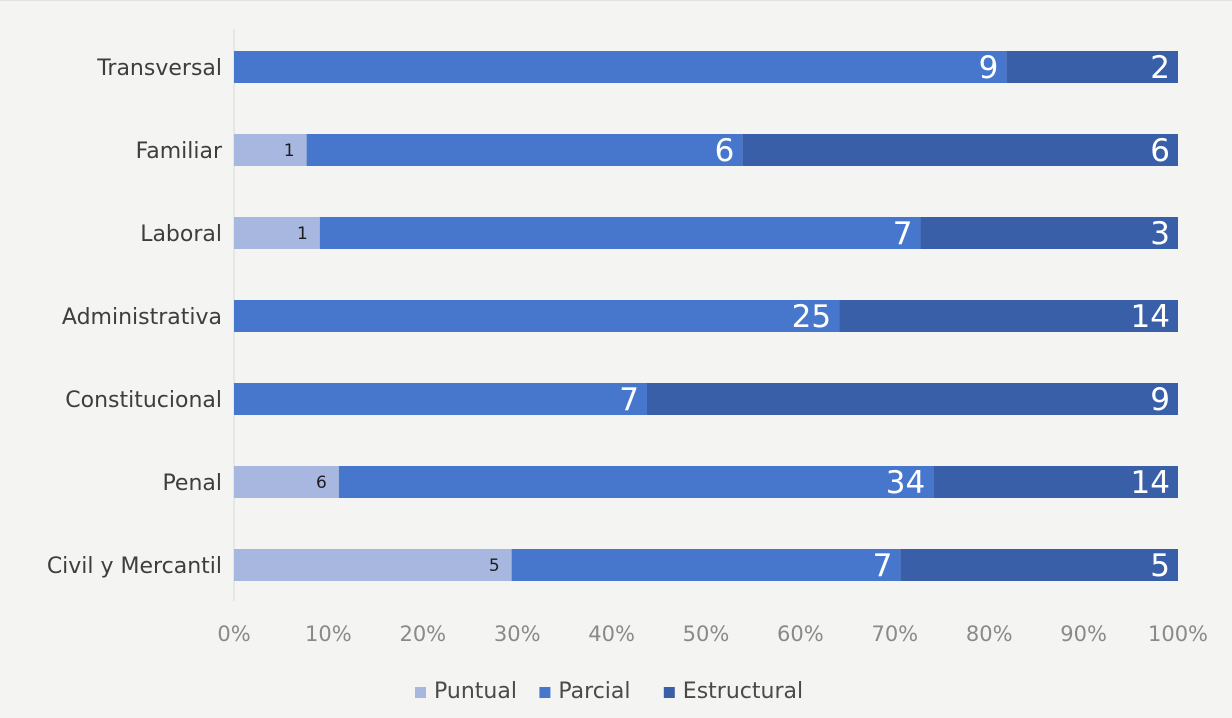 The width and height of the screenshot is (1232, 718). What do you see at coordinates (800, 634) in the screenshot?
I see `x-tick-label: 60%` at bounding box center [800, 634].